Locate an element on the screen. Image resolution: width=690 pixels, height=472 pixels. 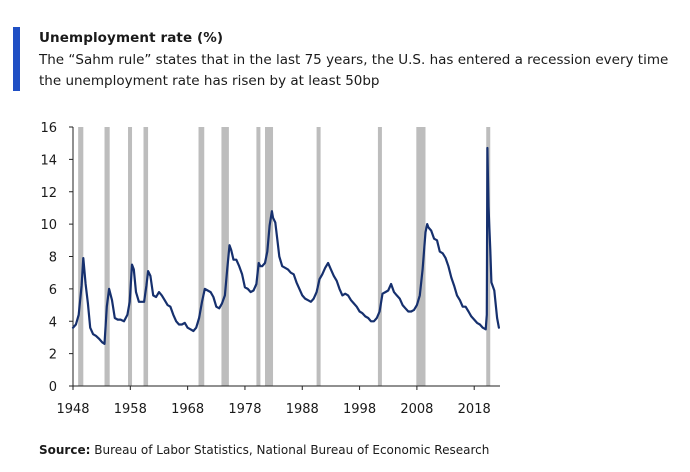
x-tick-label: 1948 is located at coordinates (72, 409).